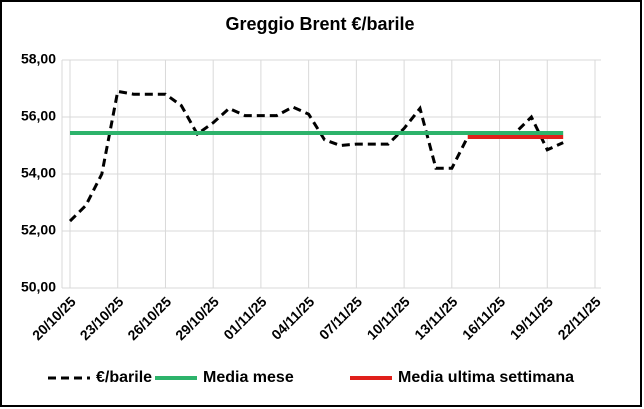 The height and width of the screenshot is (409, 644). Describe the element at coordinates (38, 173) in the screenshot. I see `y-tick-label: 54,00` at that location.